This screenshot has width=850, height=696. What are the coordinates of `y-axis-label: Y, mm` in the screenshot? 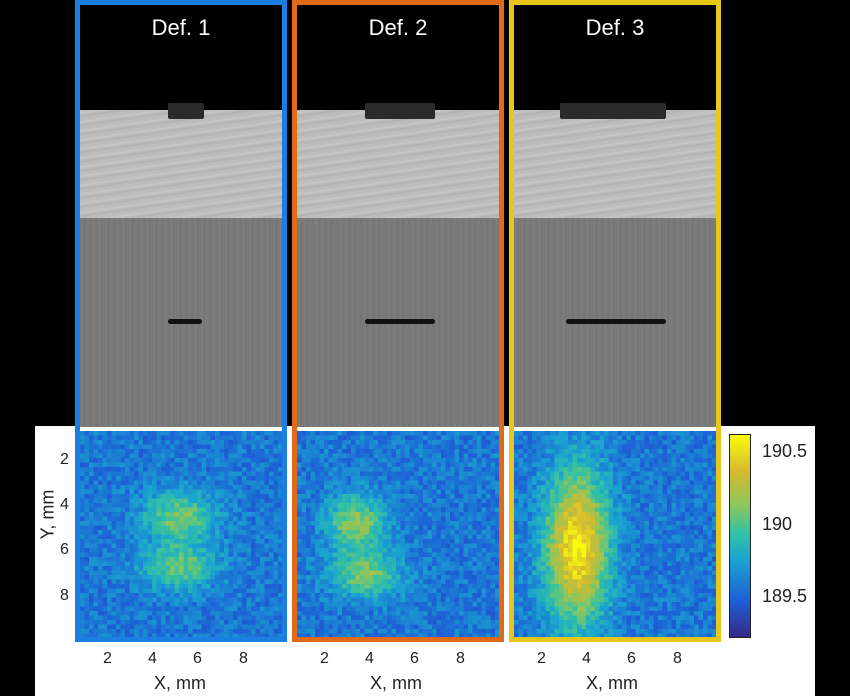 It's located at (47, 514).